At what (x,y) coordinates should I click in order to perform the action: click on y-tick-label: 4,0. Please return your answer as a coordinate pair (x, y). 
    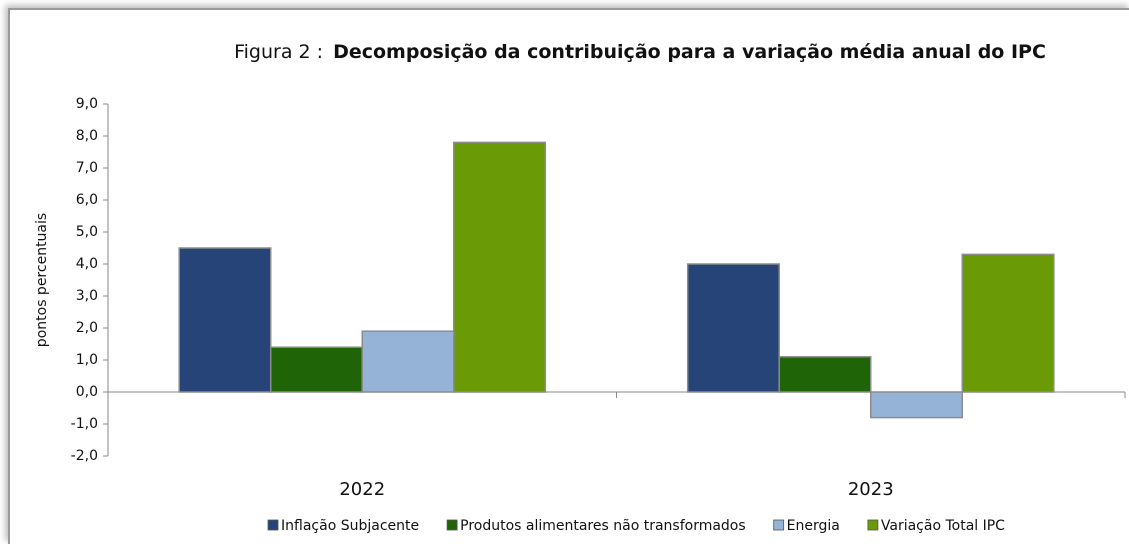
    Looking at the image, I should click on (87, 264).